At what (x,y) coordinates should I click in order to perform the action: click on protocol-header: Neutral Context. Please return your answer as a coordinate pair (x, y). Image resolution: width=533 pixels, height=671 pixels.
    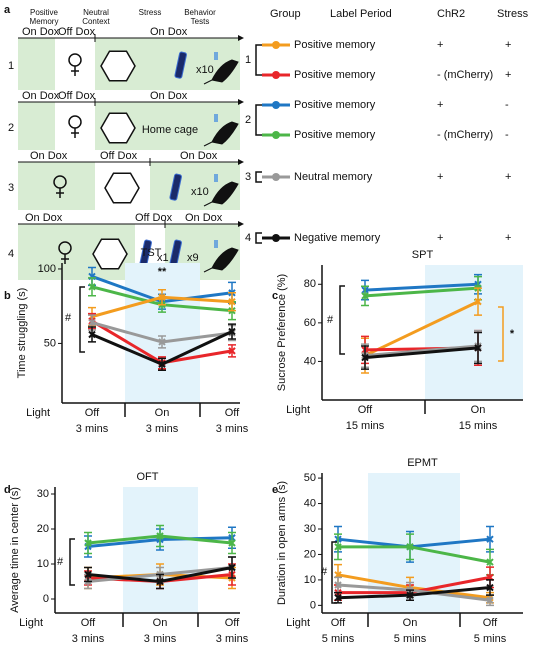
    Looking at the image, I should click on (96, 17).